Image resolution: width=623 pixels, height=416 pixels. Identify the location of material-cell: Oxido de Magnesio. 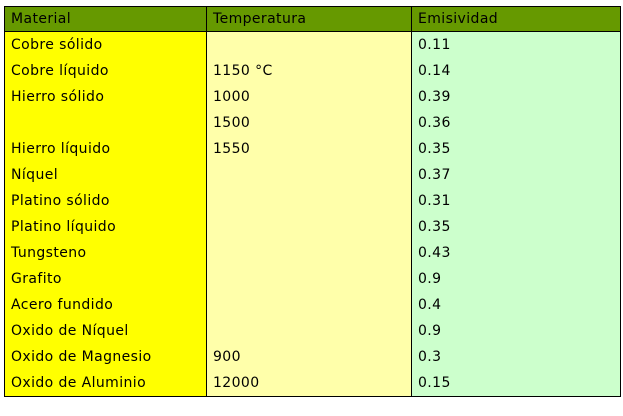
(105, 357).